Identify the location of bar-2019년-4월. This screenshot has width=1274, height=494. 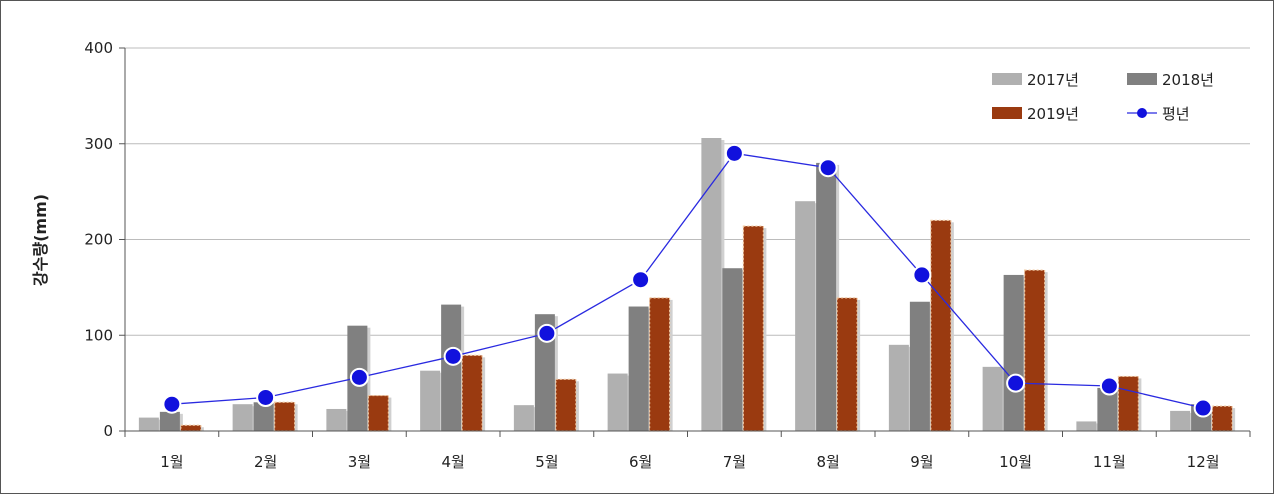
(472, 393).